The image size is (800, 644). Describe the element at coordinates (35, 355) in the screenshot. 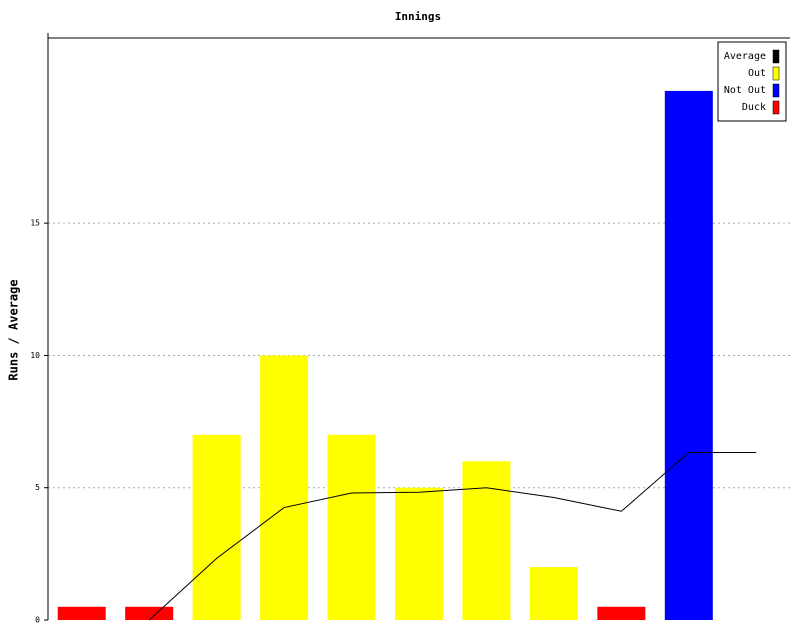

I see `y-tick-label: 10` at that location.